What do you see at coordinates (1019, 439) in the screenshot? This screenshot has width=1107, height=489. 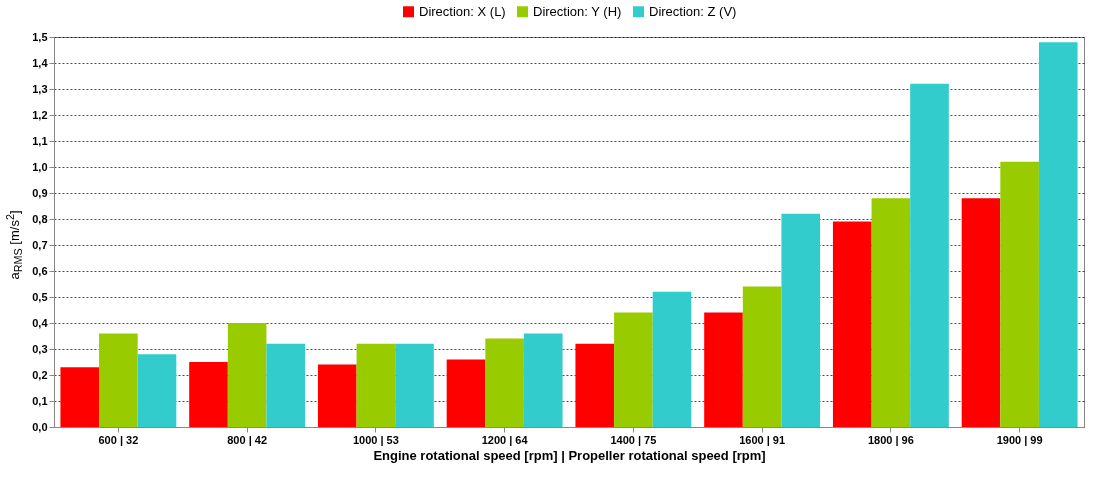 I see `x-tick-label: 1900 | 99` at bounding box center [1019, 439].